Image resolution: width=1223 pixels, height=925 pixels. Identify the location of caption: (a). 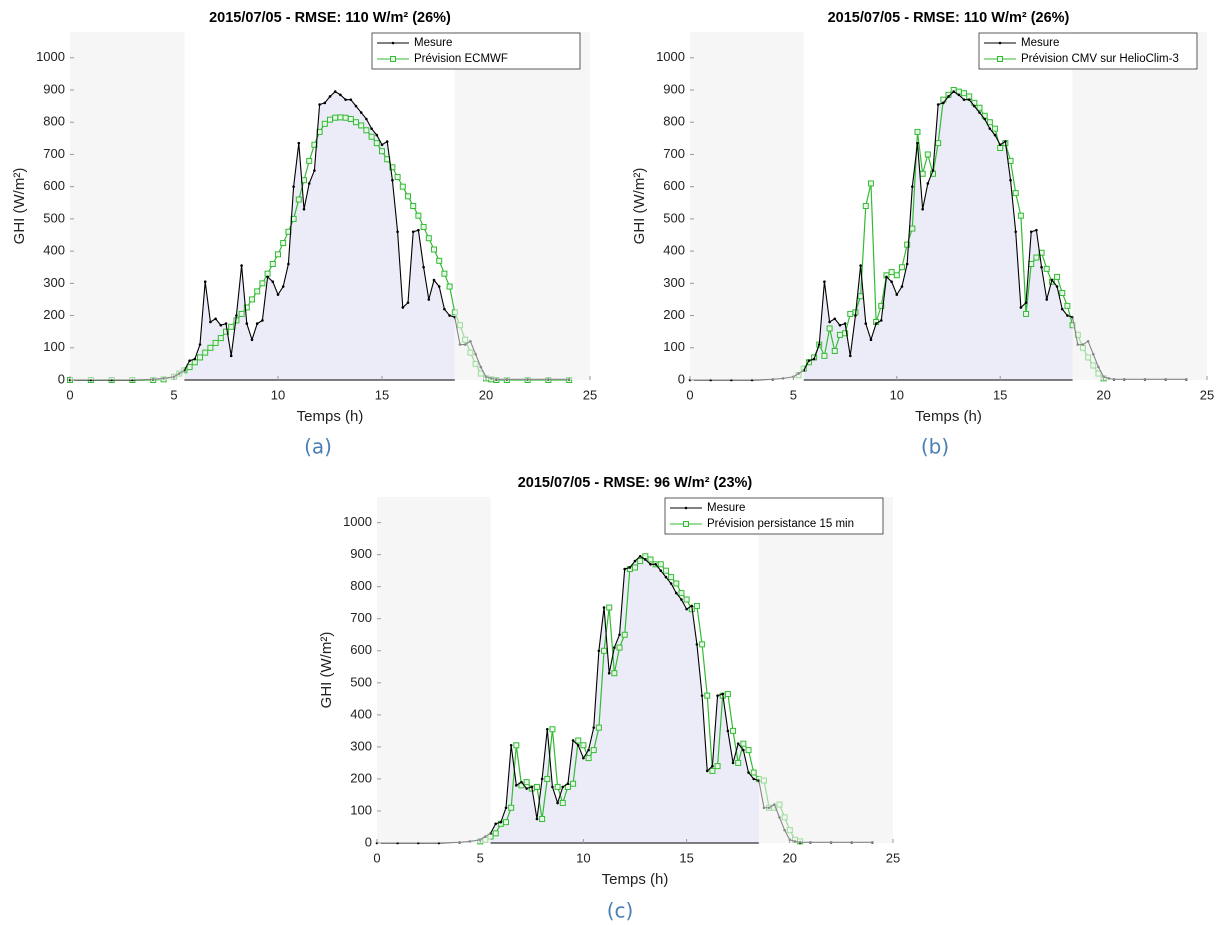
(318, 447).